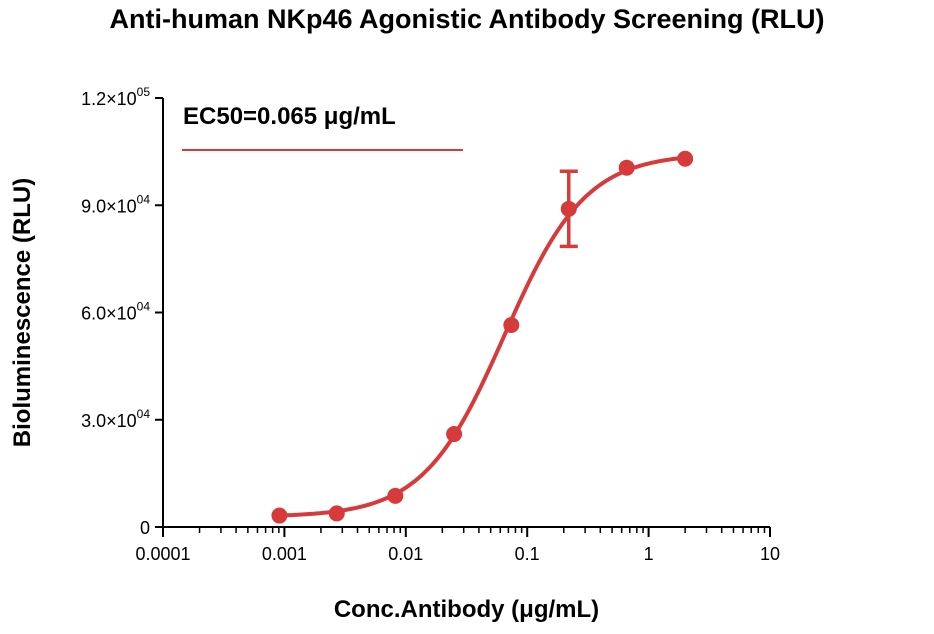 This screenshot has width=934, height=634. I want to click on x-tick-label: 0.0001, so click(162, 554).